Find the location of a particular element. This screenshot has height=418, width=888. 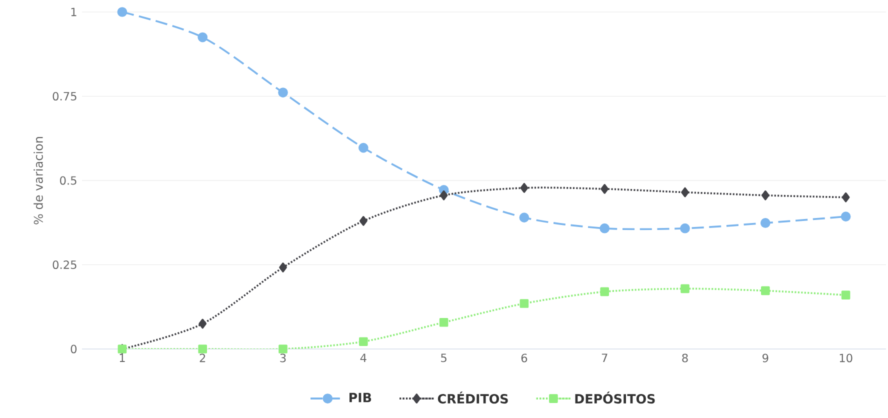

y-axis-title: % de variacion is located at coordinates (38, 180).